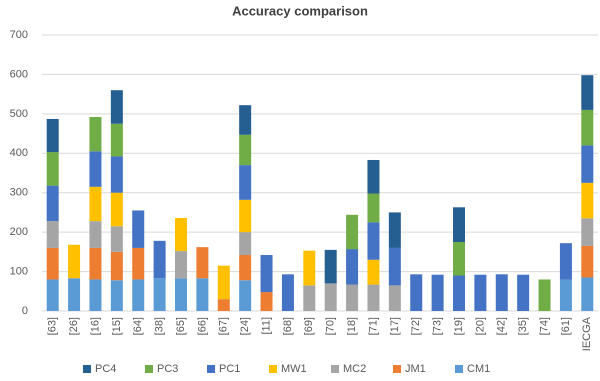 The width and height of the screenshot is (600, 381). I want to click on x-tick-label: [11], so click(266, 326).